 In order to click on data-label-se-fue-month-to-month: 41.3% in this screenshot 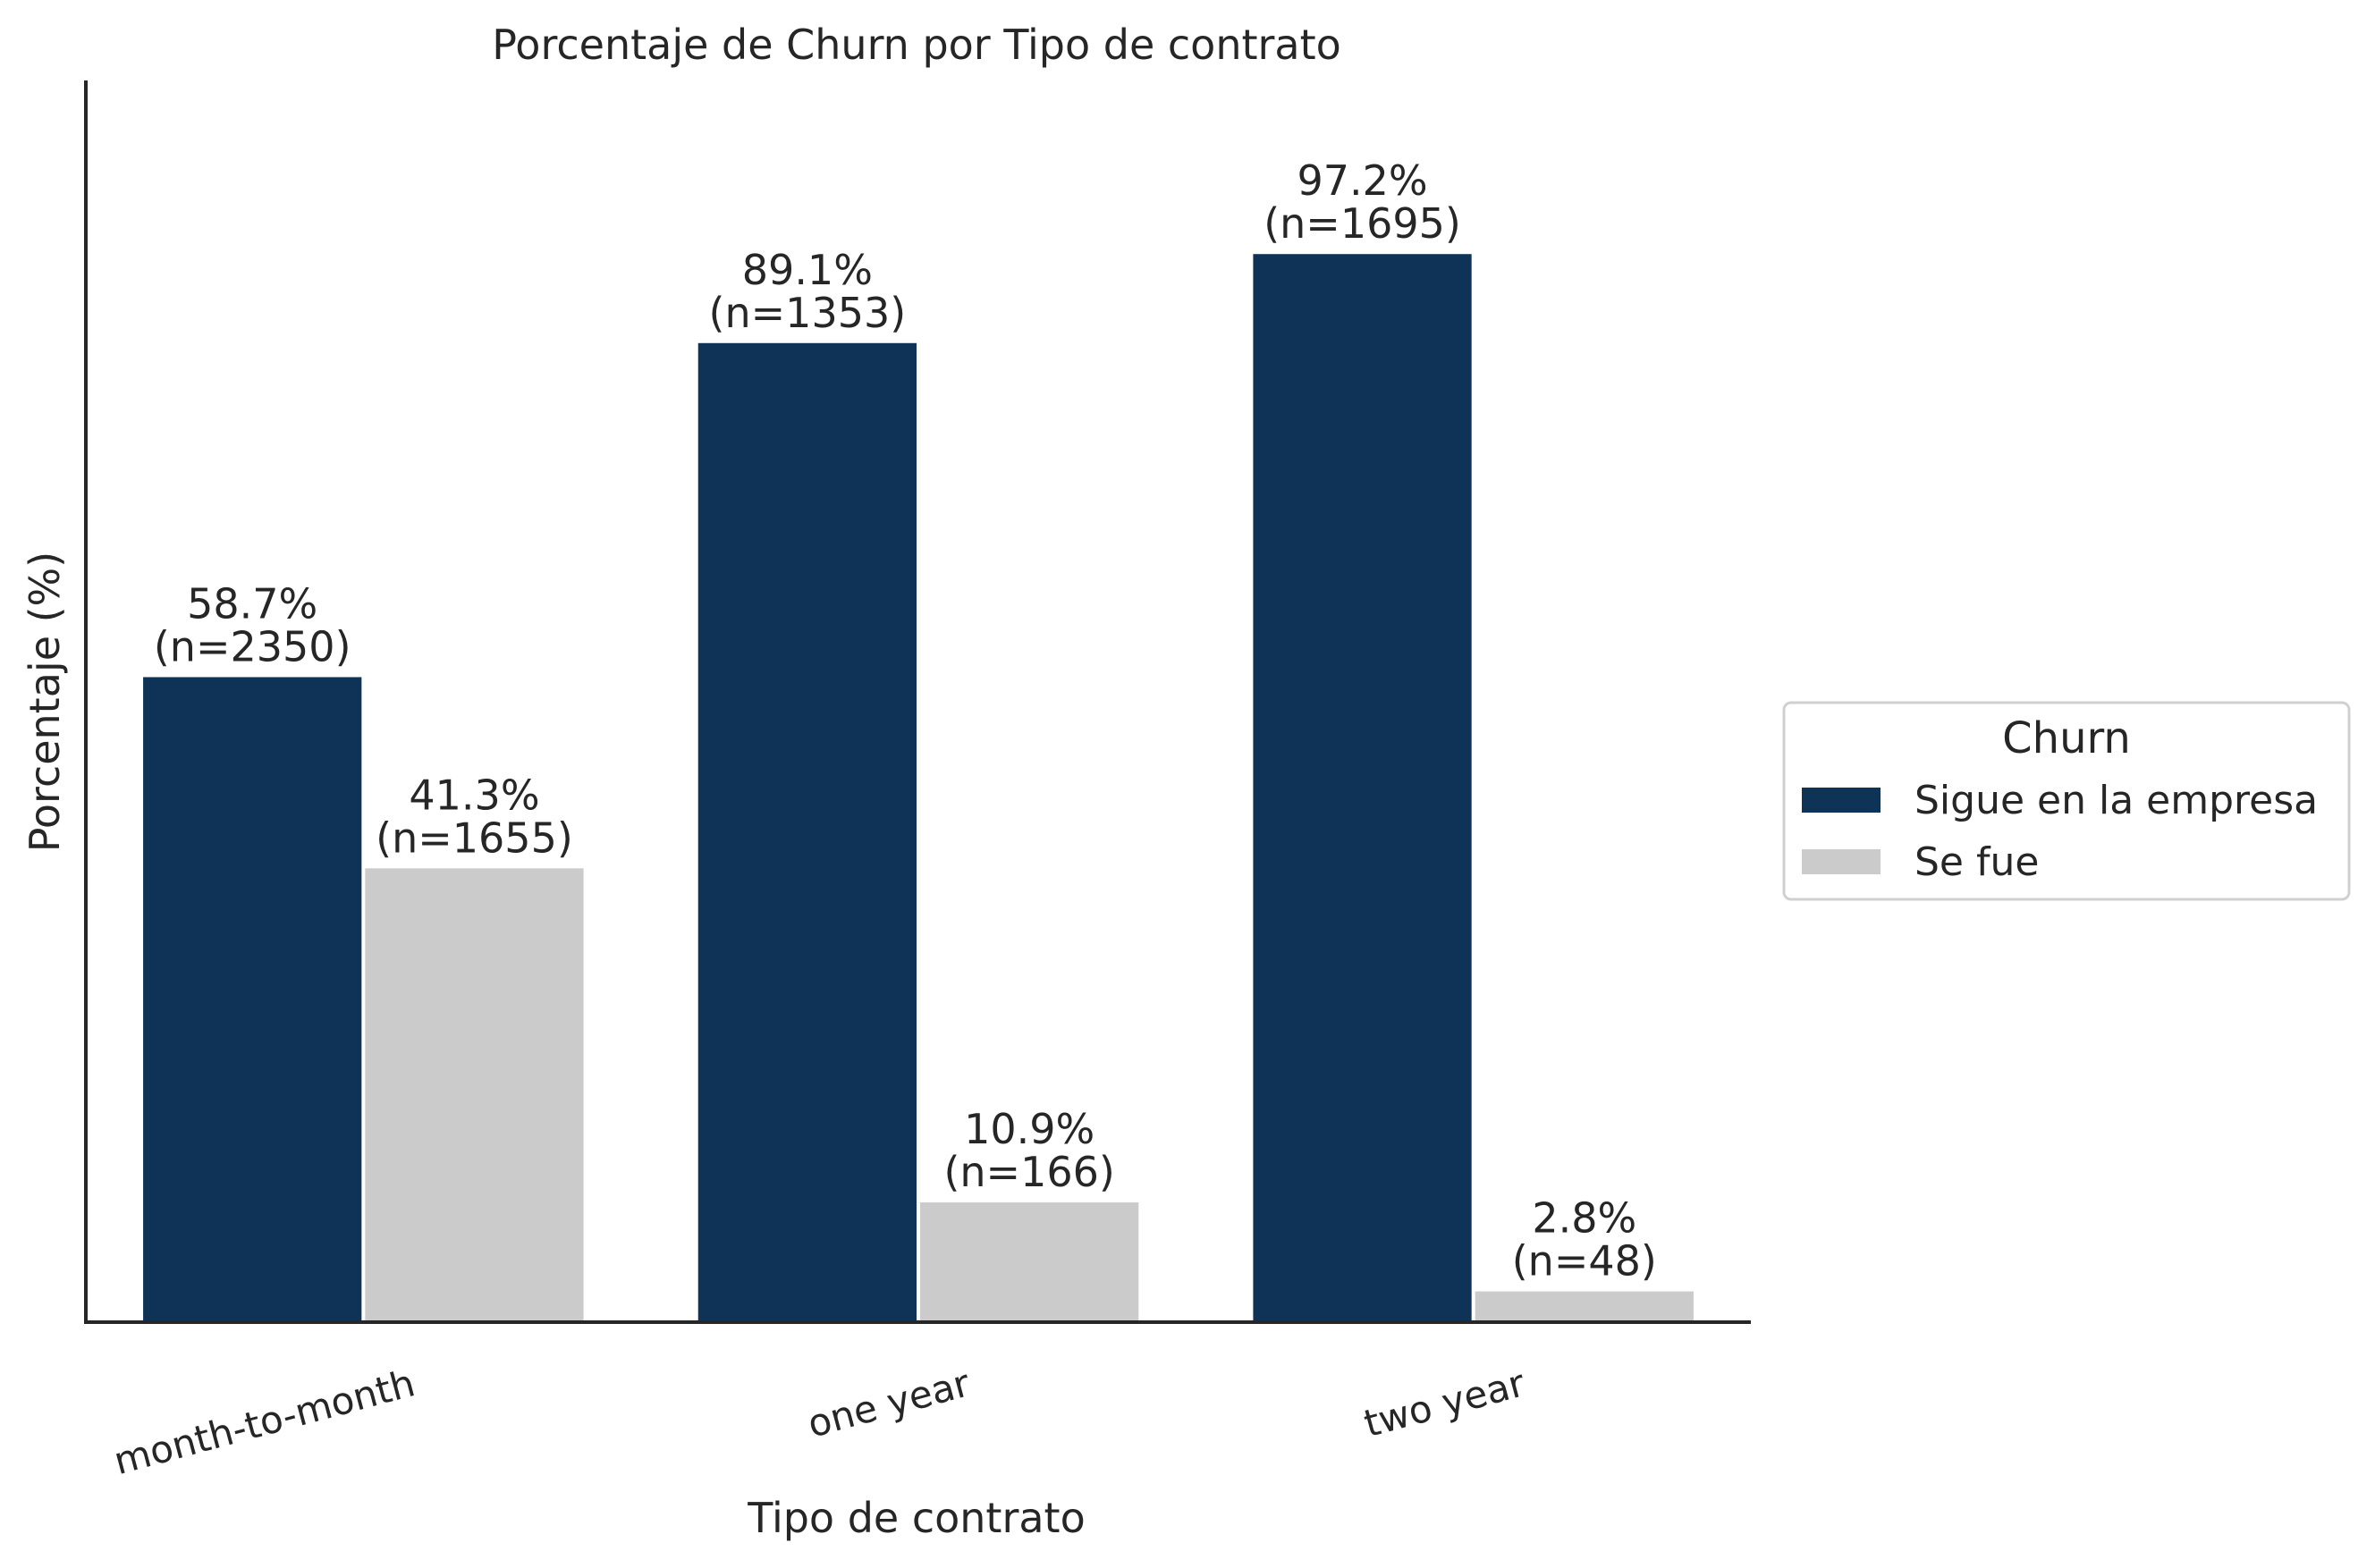, I will do `click(474, 795)`.